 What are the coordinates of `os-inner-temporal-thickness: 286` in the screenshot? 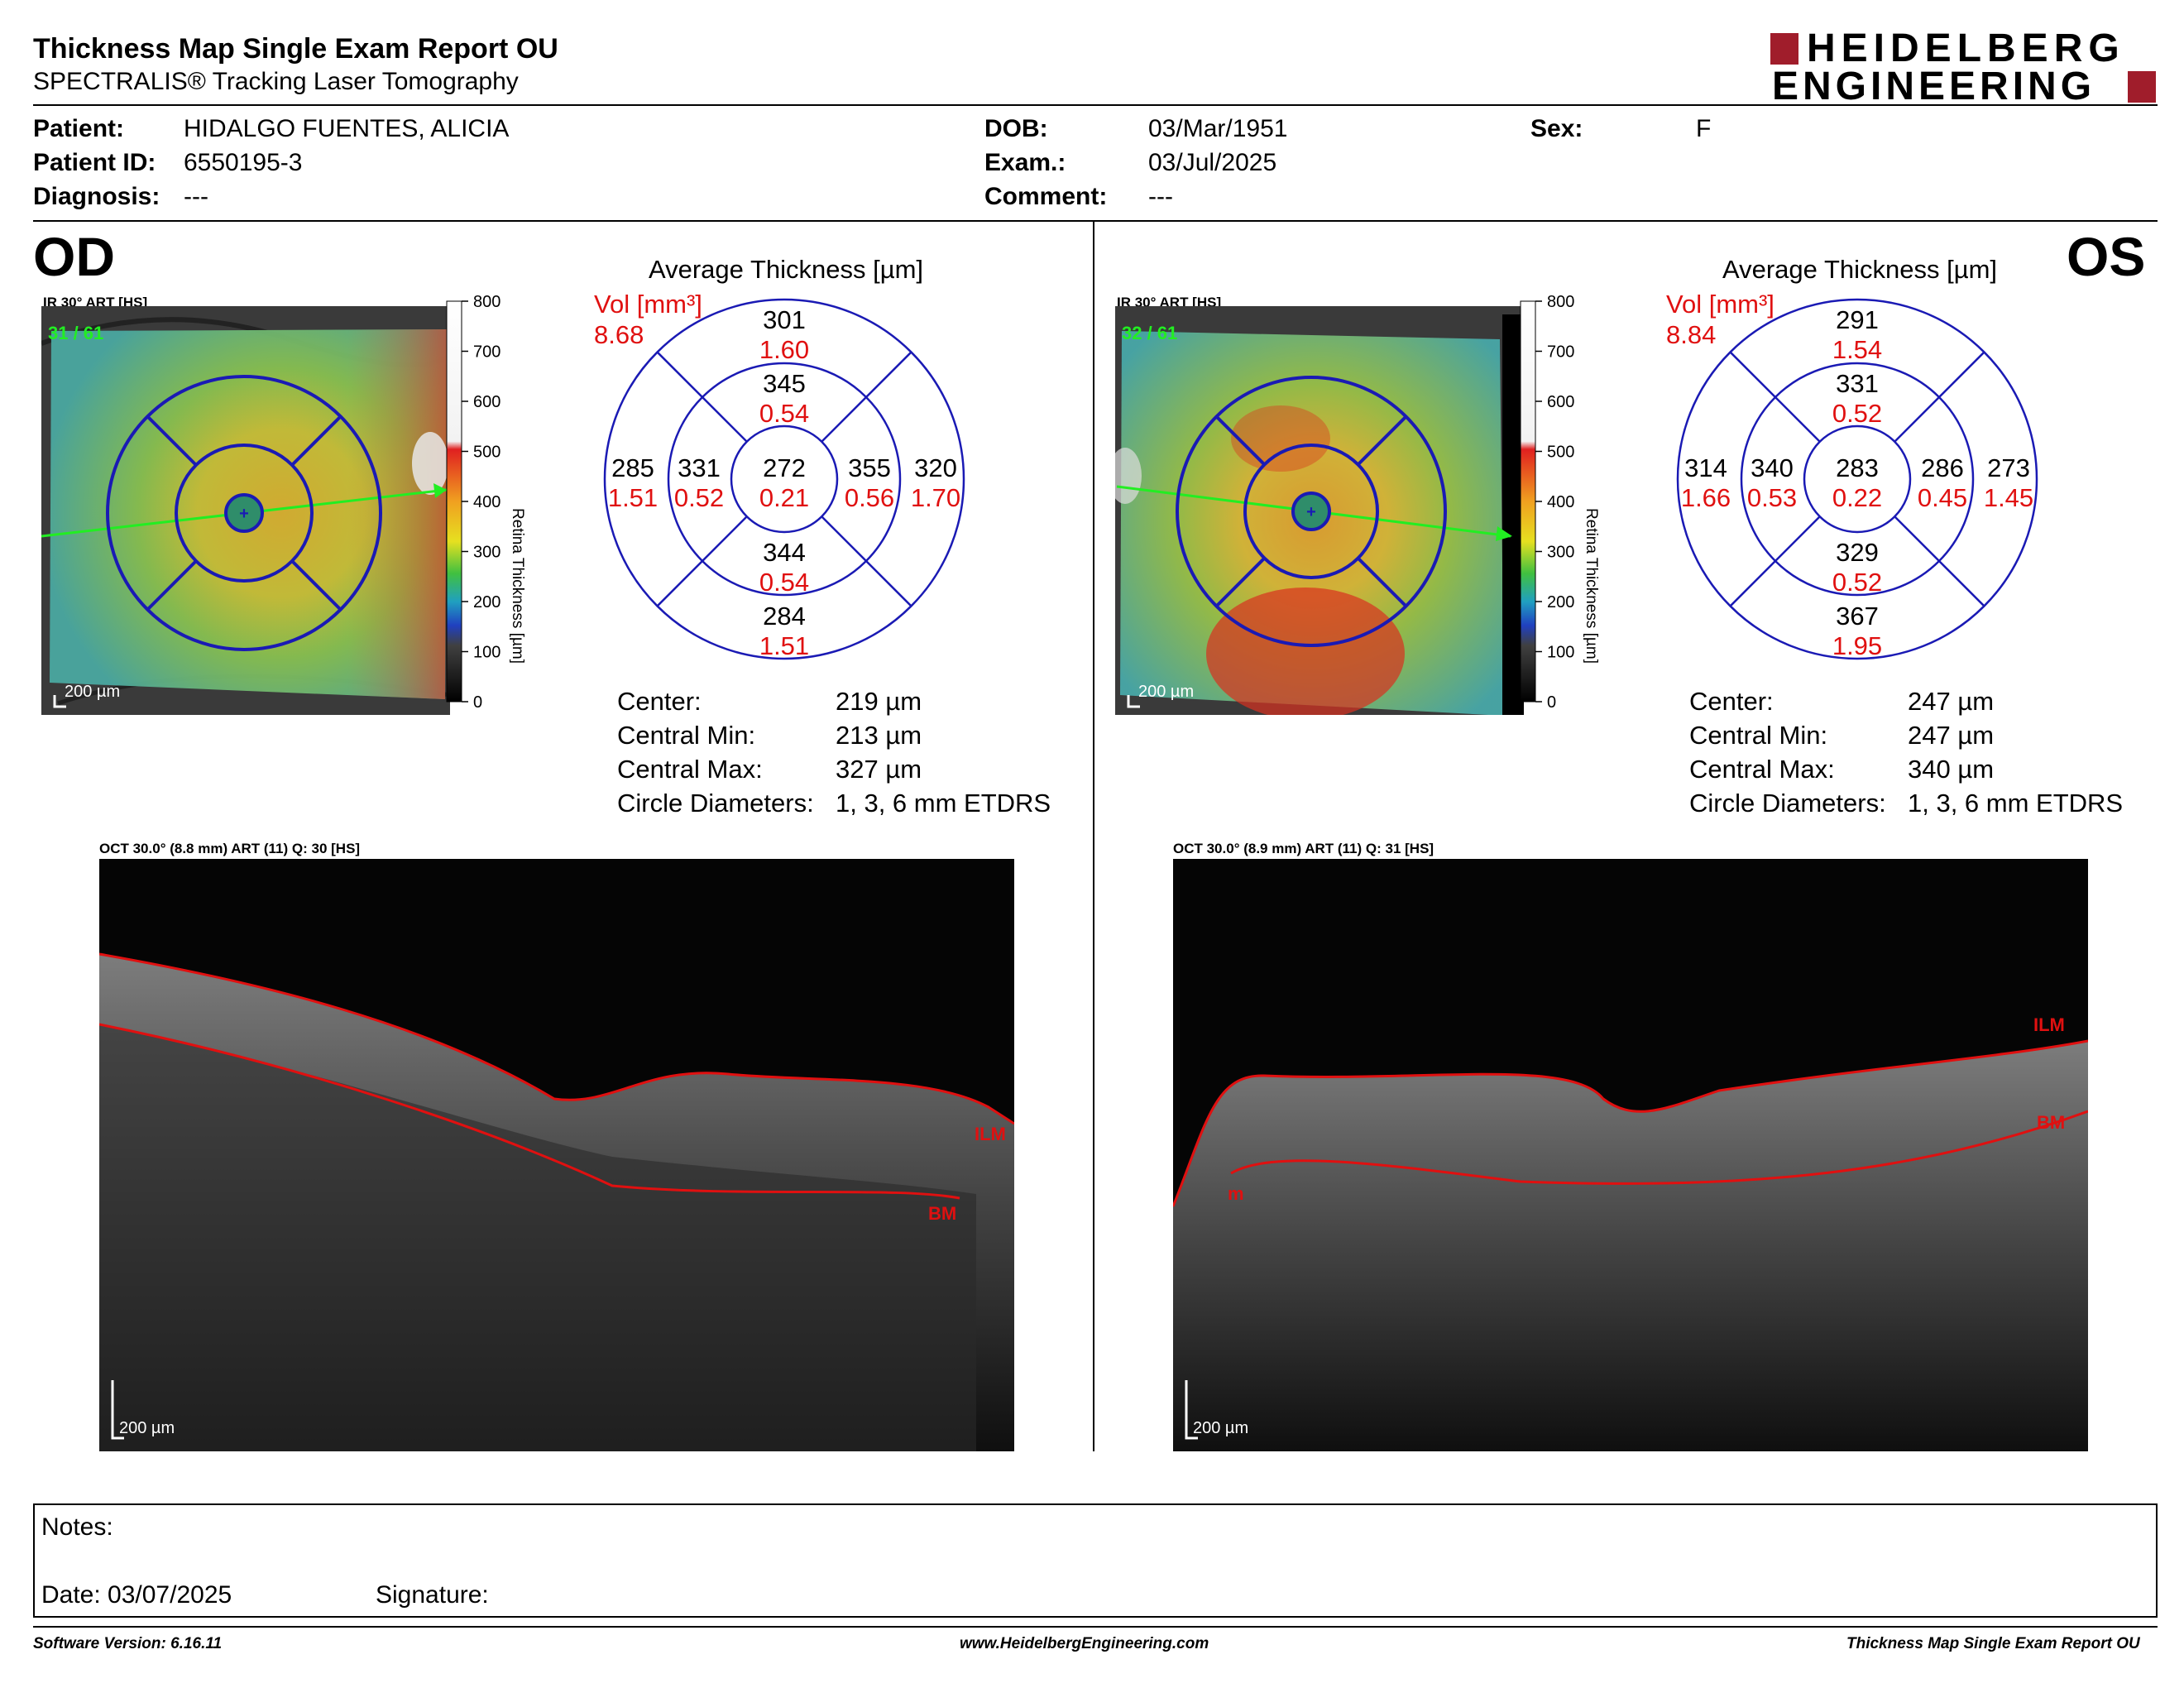 It's located at (1942, 467).